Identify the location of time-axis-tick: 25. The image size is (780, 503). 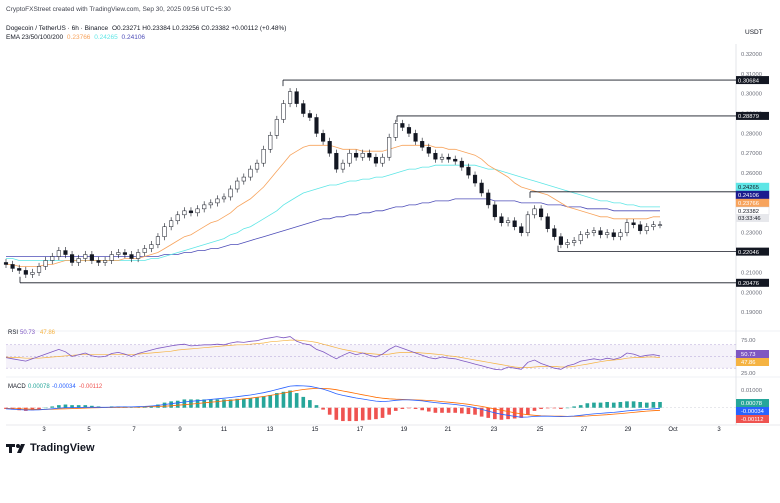
(540, 430).